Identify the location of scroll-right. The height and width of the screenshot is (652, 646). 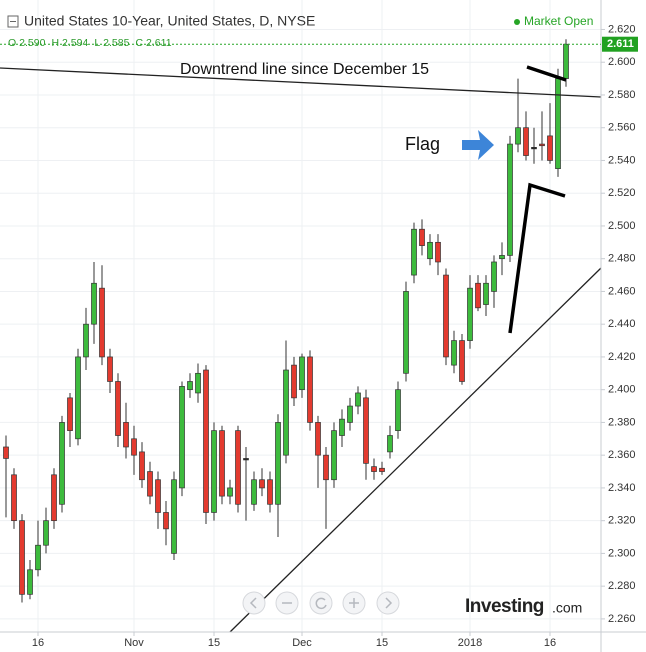
(388, 603).